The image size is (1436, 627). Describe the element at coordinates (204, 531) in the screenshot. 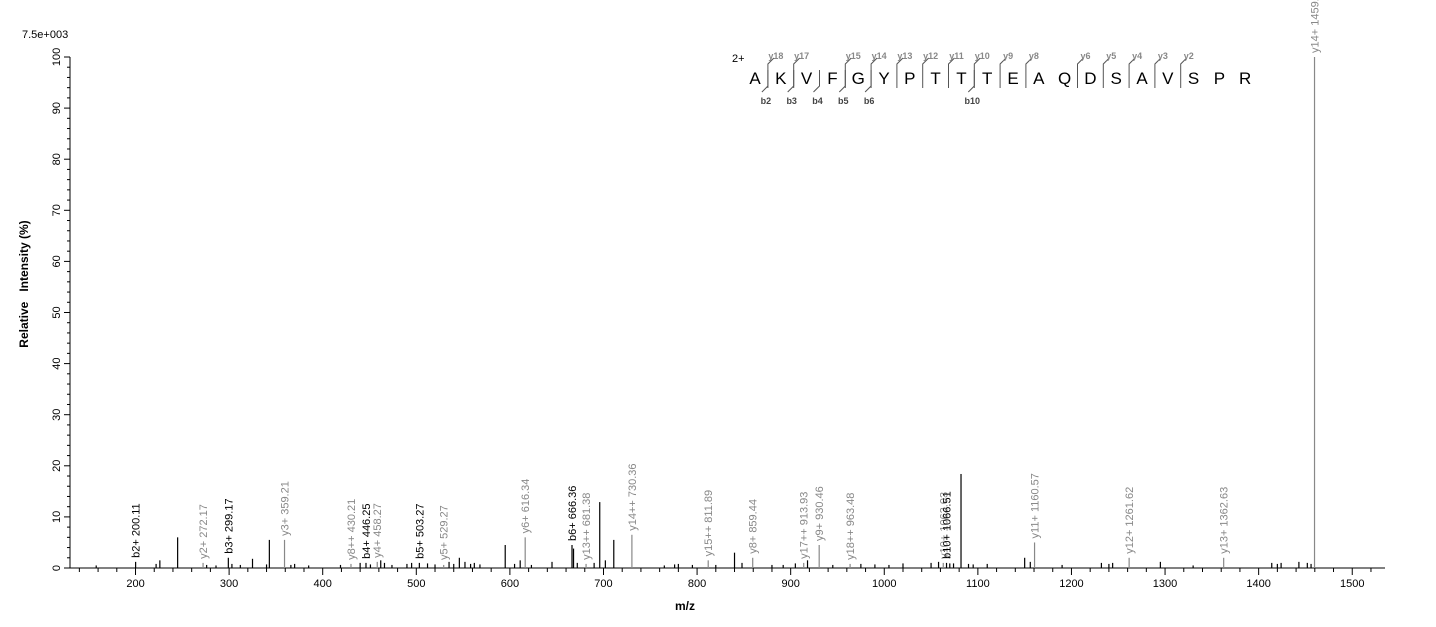

I see `peak-label-y-ion: y2+ 272.17` at that location.